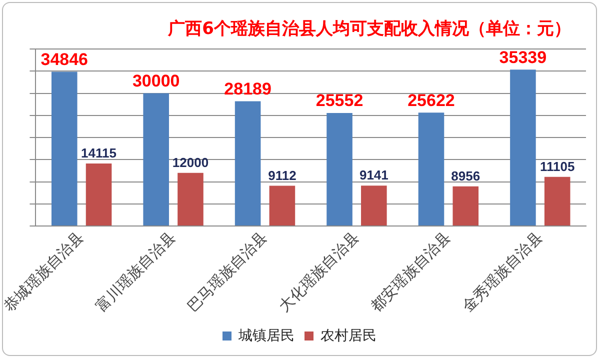 The width and height of the screenshot is (599, 358). What do you see at coordinates (373, 175) in the screenshot?
I see `data-label: 9141` at bounding box center [373, 175].